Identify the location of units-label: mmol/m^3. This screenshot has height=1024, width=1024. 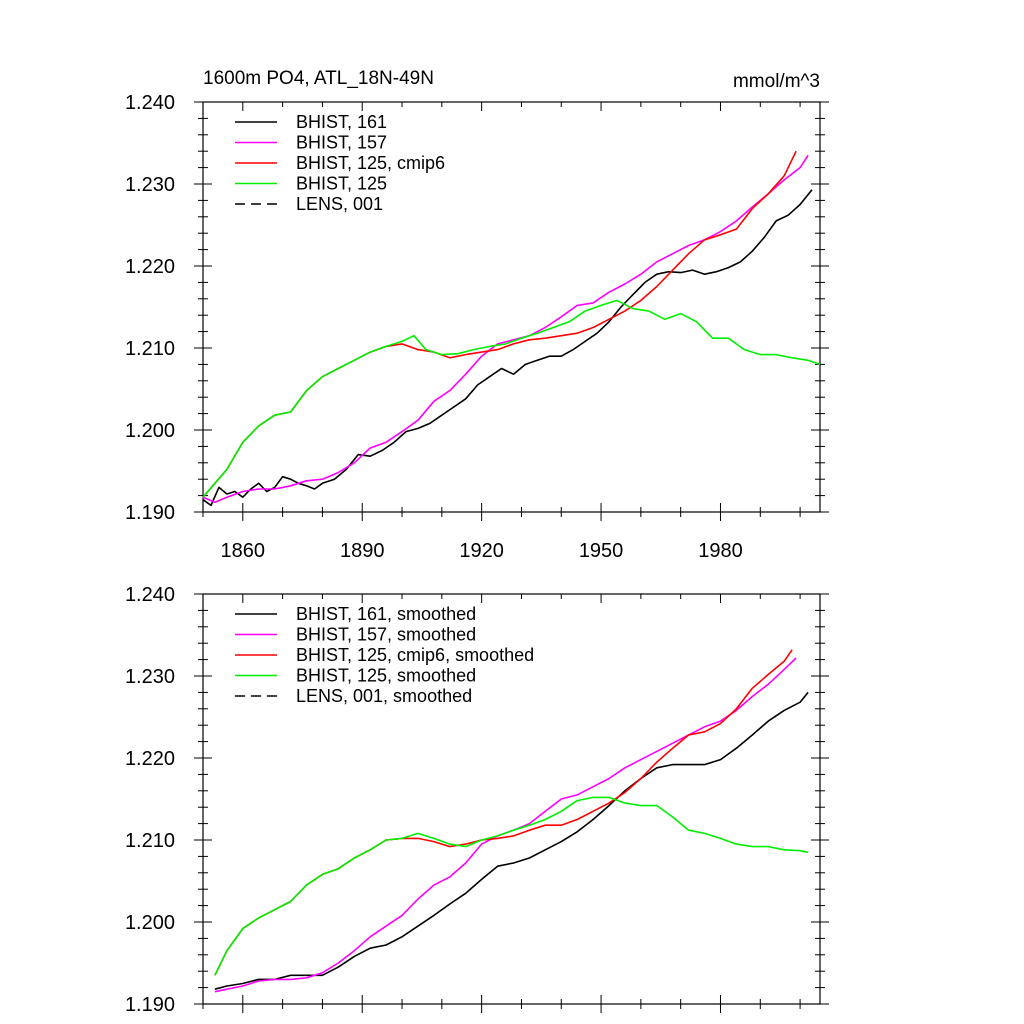
(776, 81).